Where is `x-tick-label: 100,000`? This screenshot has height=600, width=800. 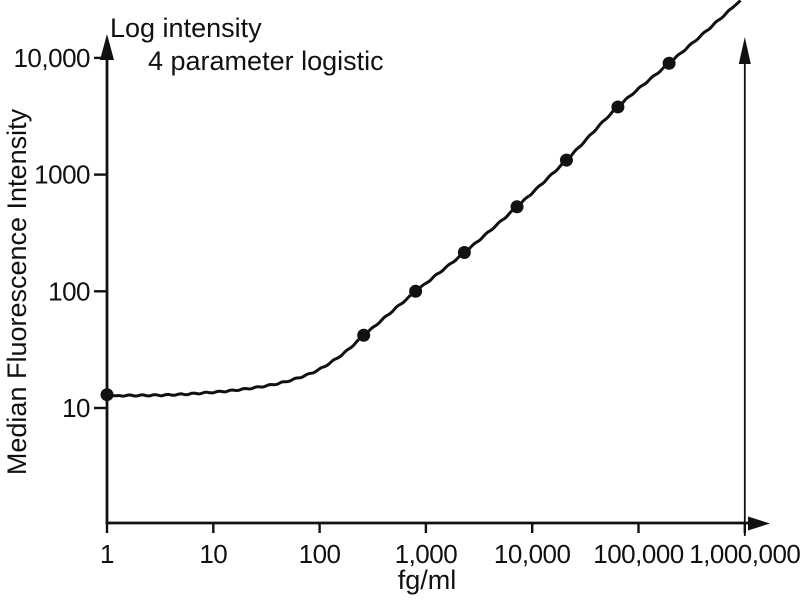
x-tick-label: 100,000 is located at coordinates (638, 554).